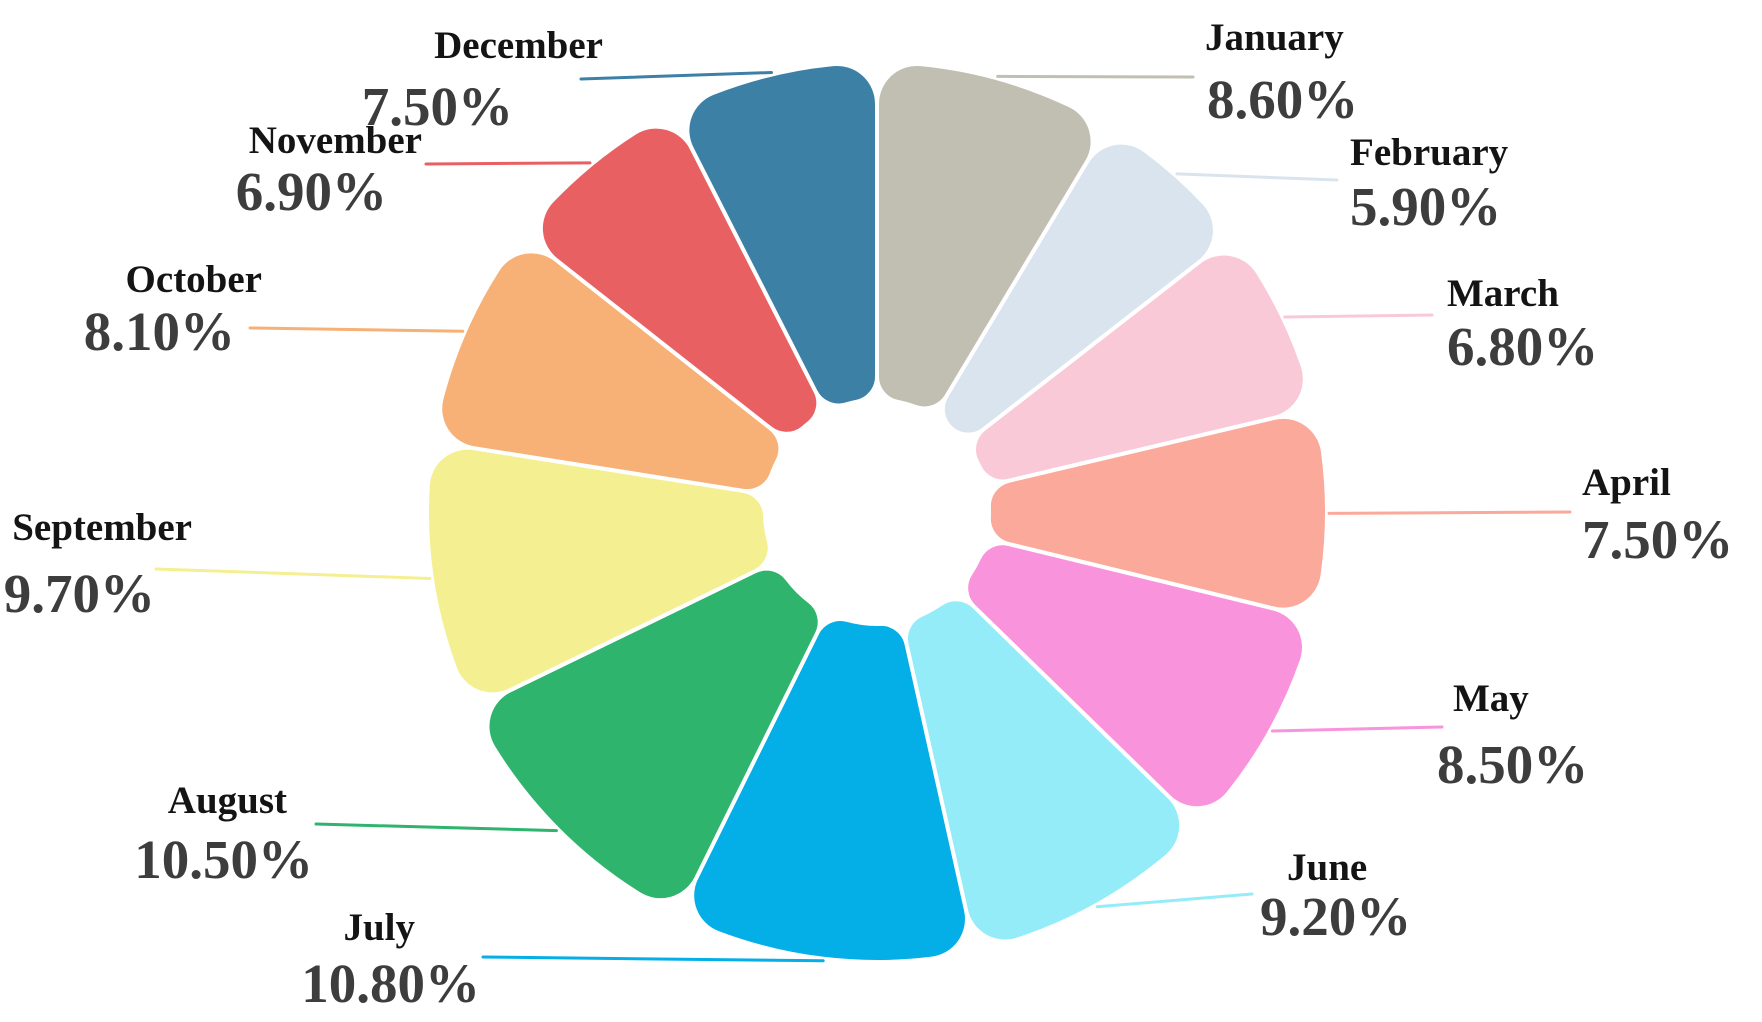 The height and width of the screenshot is (1022, 1762). Describe the element at coordinates (1139, 367) in the screenshot. I see `pie-slice-march` at that location.